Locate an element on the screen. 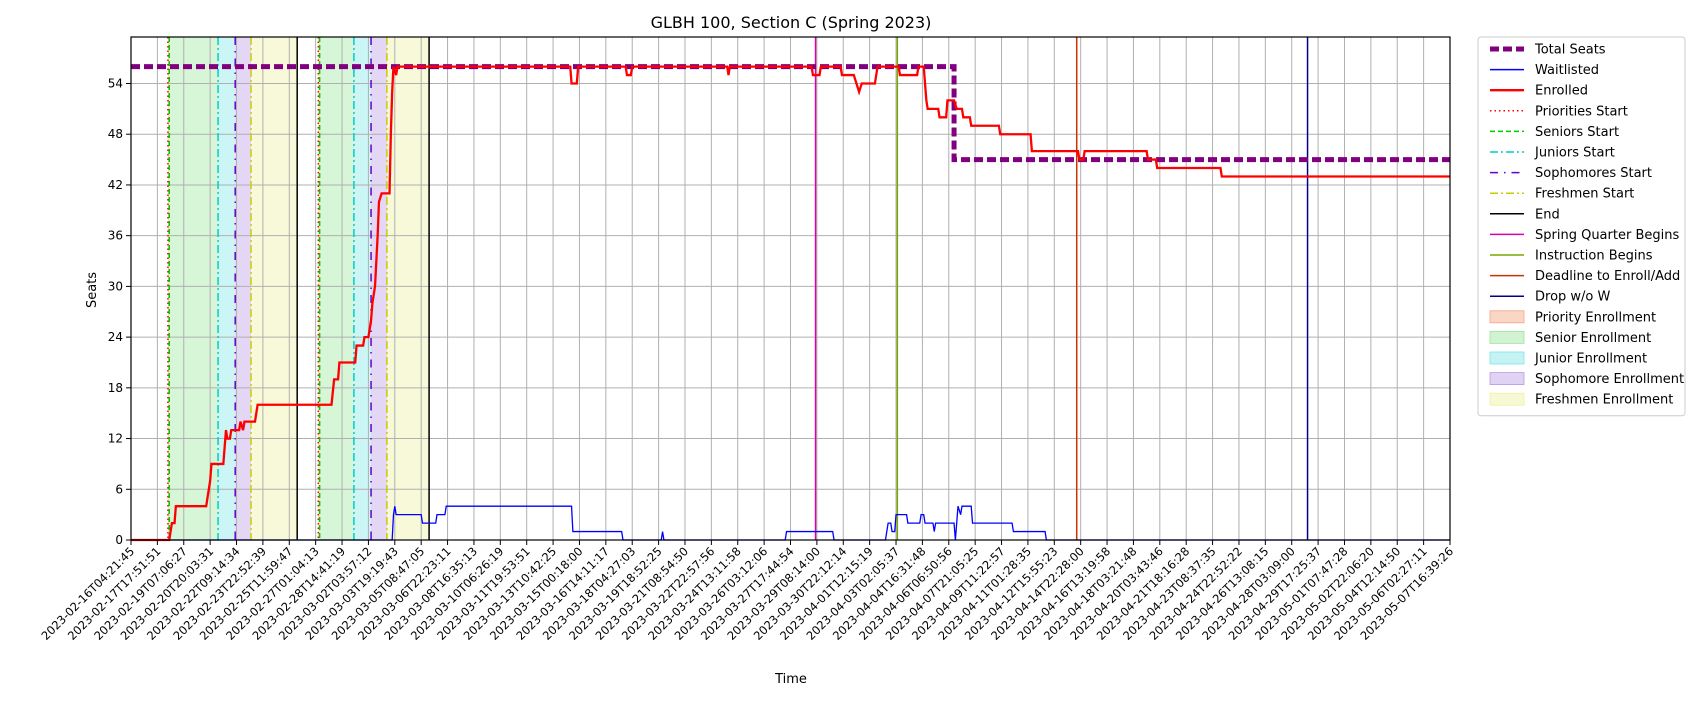 The image size is (1700, 704). y-tick-label: 54 is located at coordinates (115, 83).